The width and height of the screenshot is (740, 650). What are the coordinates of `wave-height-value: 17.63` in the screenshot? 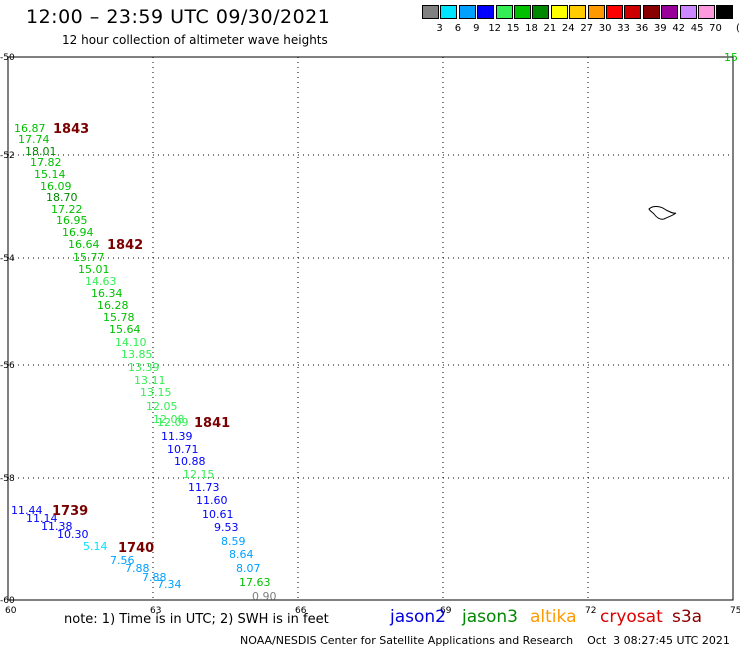 It's located at (255, 582).